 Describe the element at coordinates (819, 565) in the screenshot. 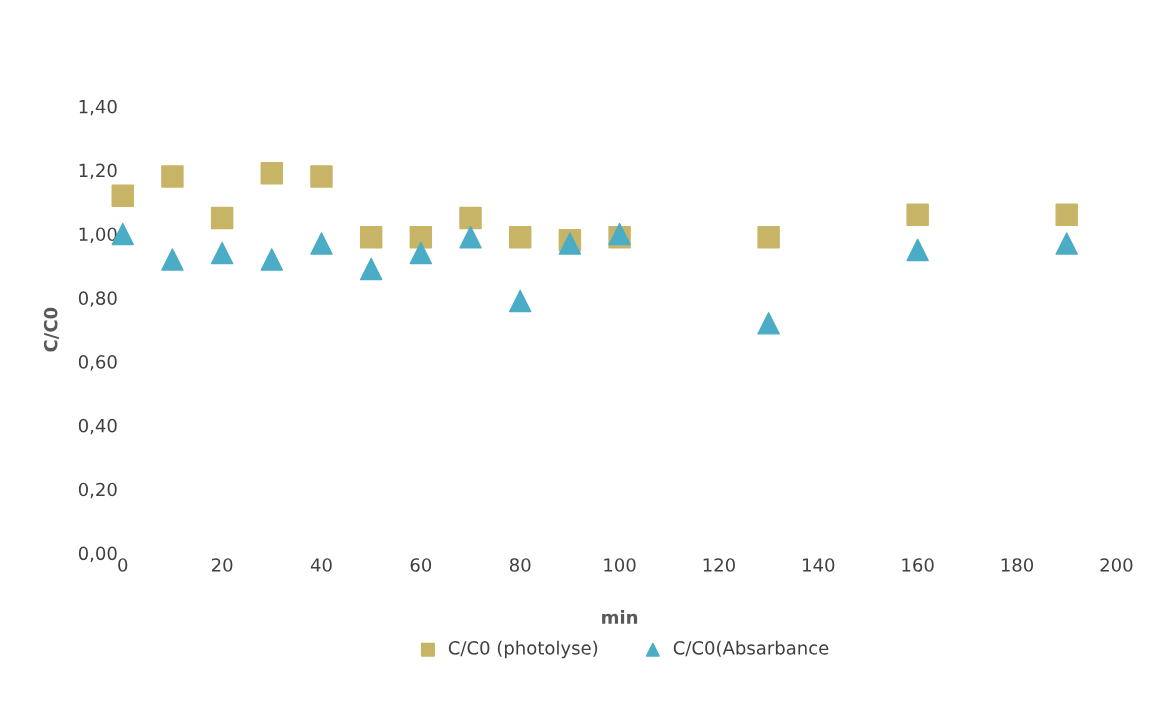

I see `x-tick-label: 140` at that location.